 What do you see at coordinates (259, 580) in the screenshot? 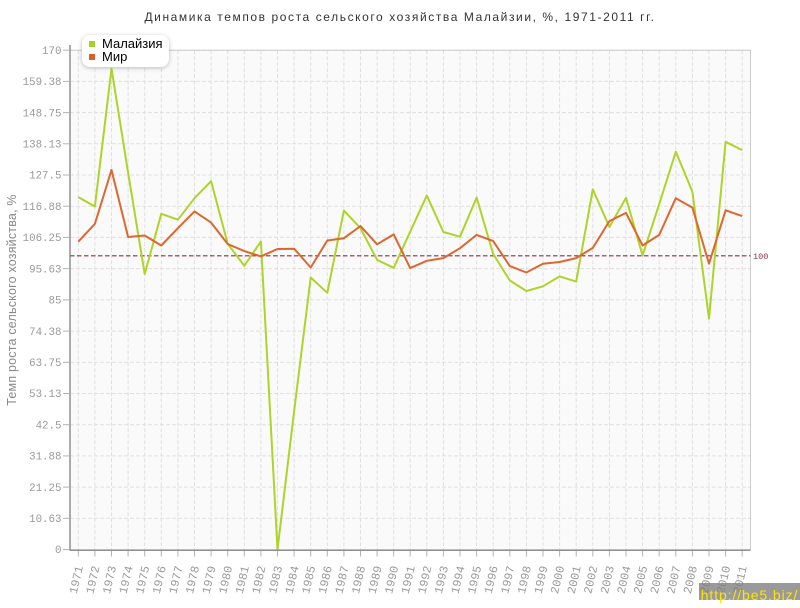
I see `svg-text: 1982` at bounding box center [259, 580].